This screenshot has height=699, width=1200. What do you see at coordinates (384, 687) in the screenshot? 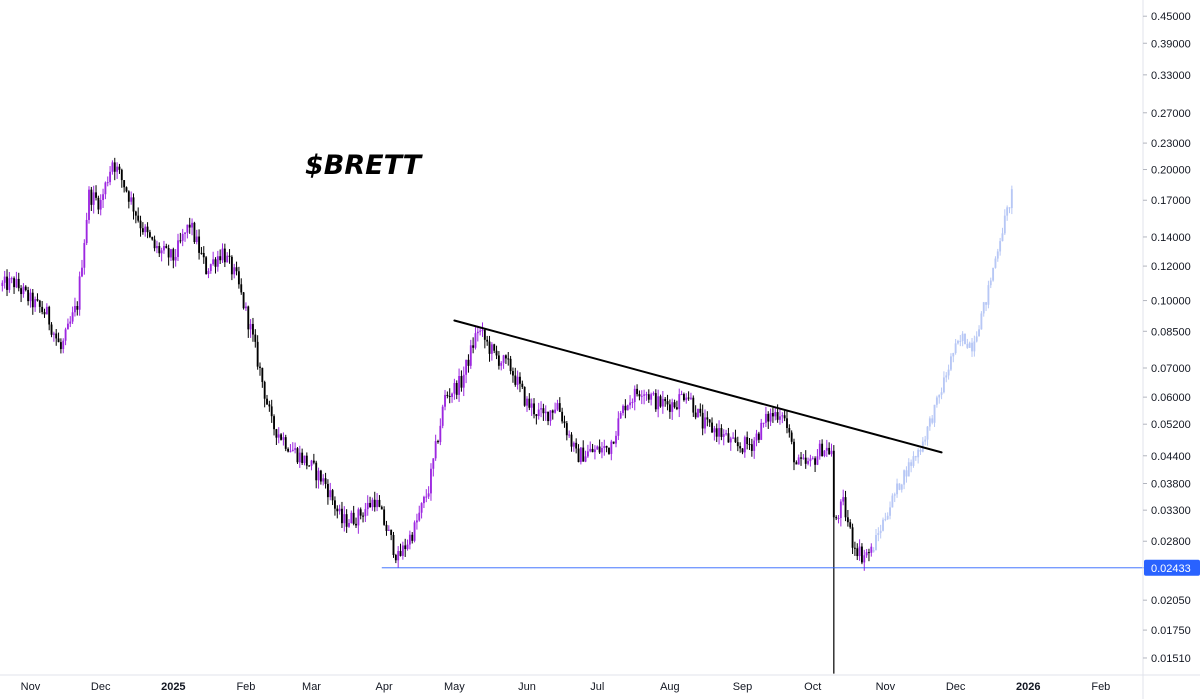
I see `x-tick-label: Apr` at bounding box center [384, 687].